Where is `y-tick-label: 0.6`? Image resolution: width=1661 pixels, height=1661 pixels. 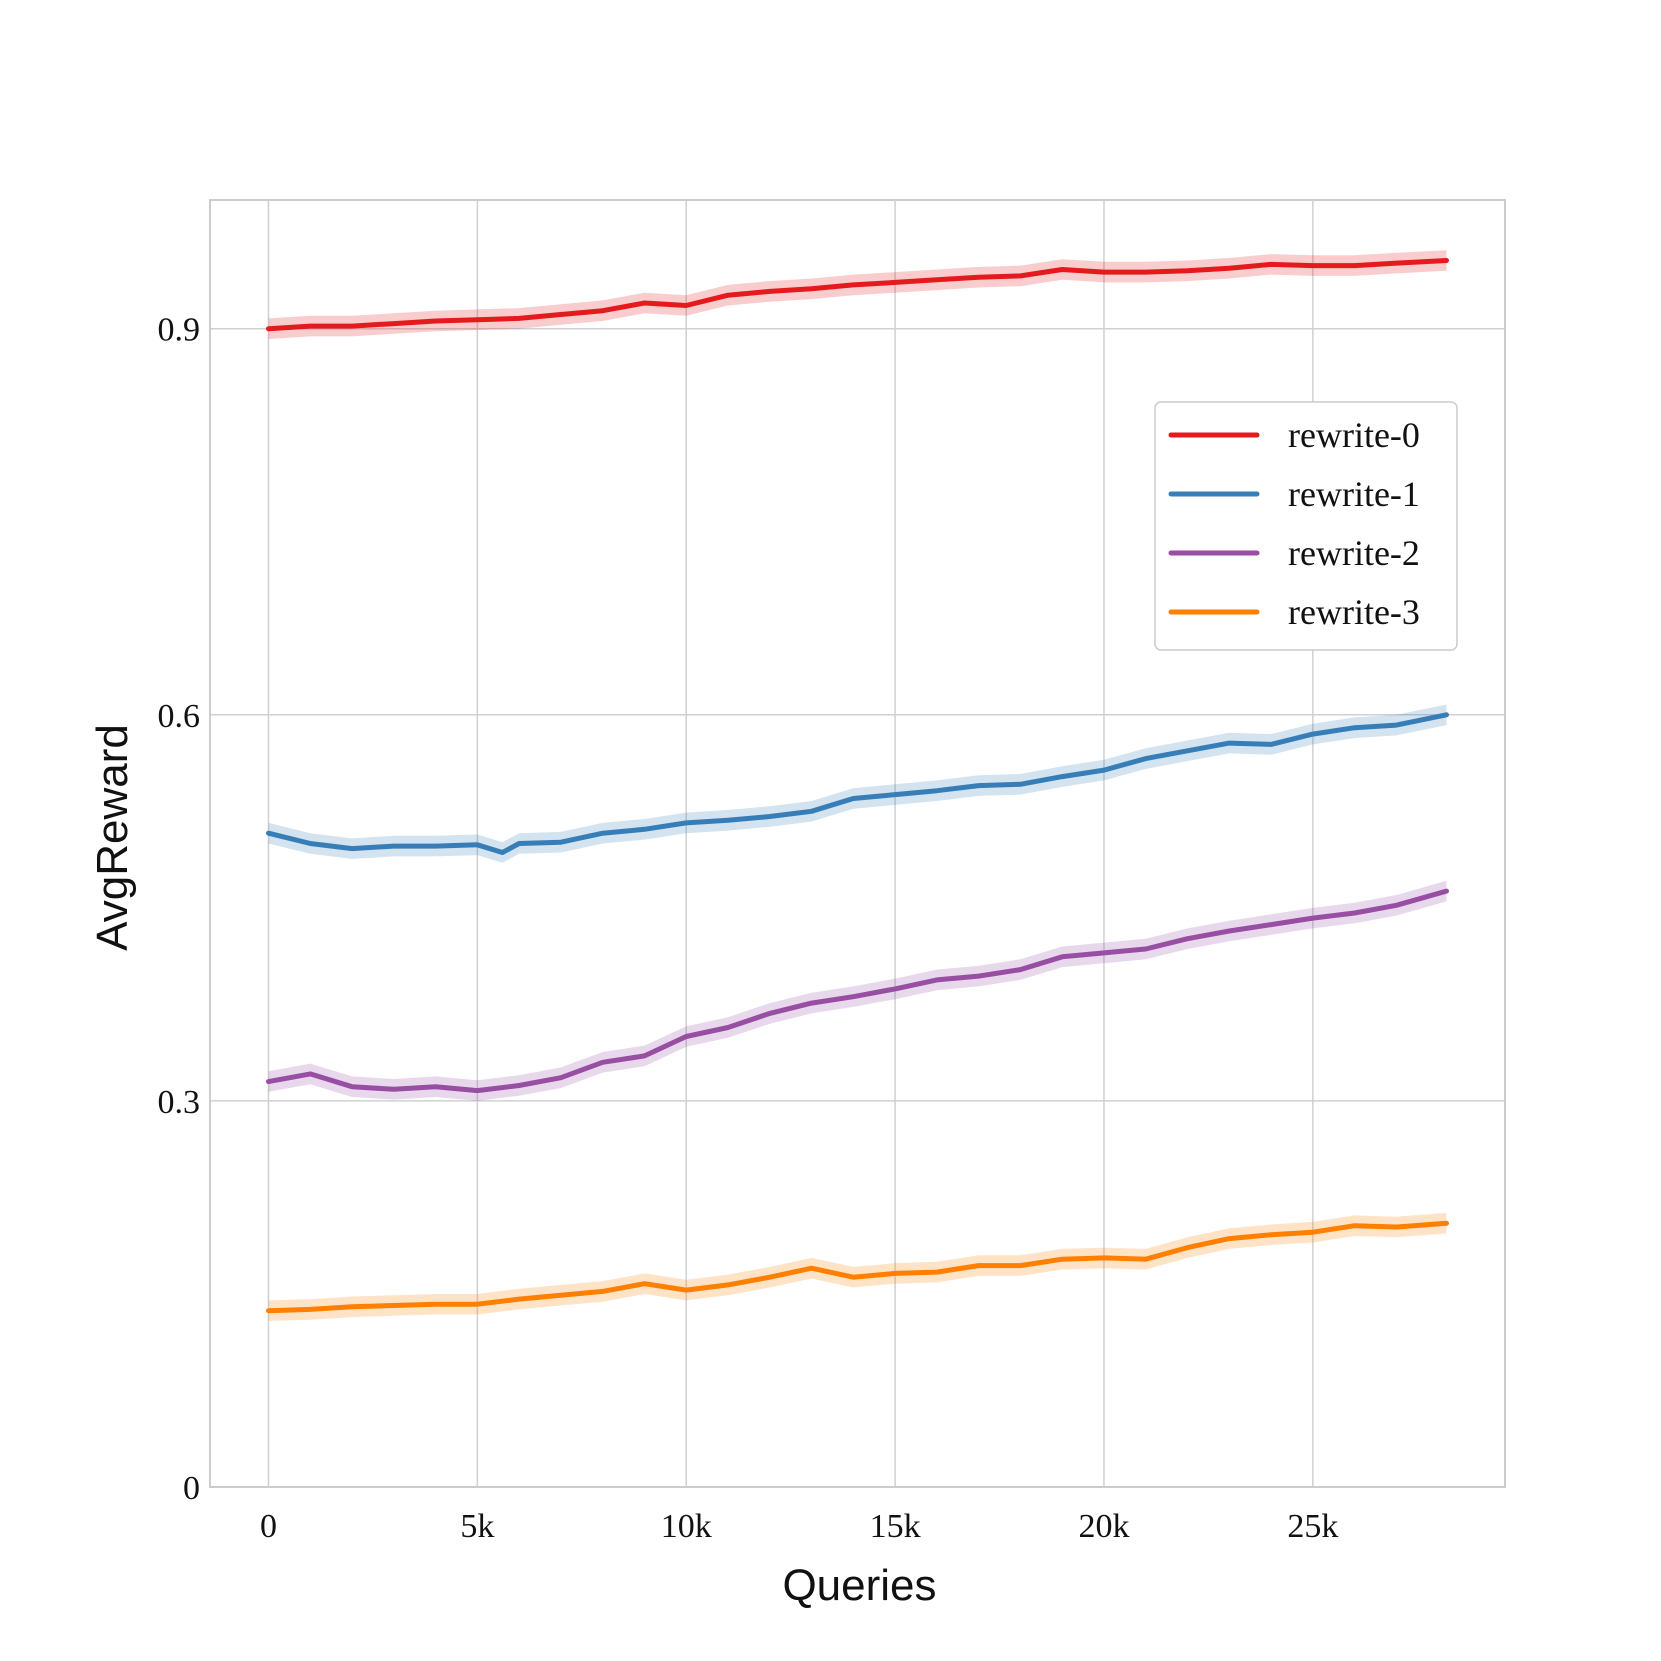 y-tick-label: 0.6 is located at coordinates (179, 716).